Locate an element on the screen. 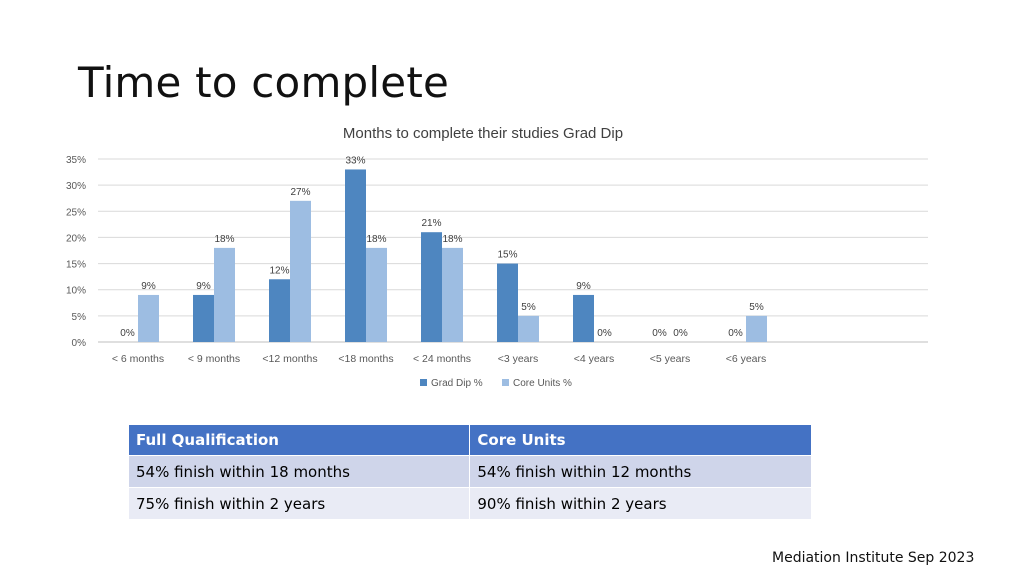 The image size is (1024, 576). table-header-core-units: Core Units is located at coordinates (640, 440).